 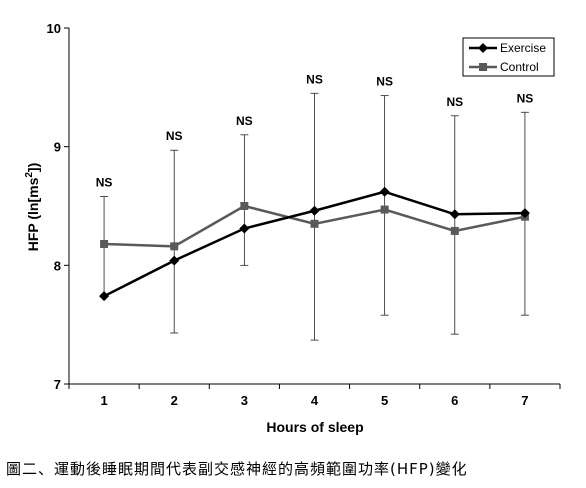 I want to click on legend-exercise-label: Exercise, so click(x=523, y=48).